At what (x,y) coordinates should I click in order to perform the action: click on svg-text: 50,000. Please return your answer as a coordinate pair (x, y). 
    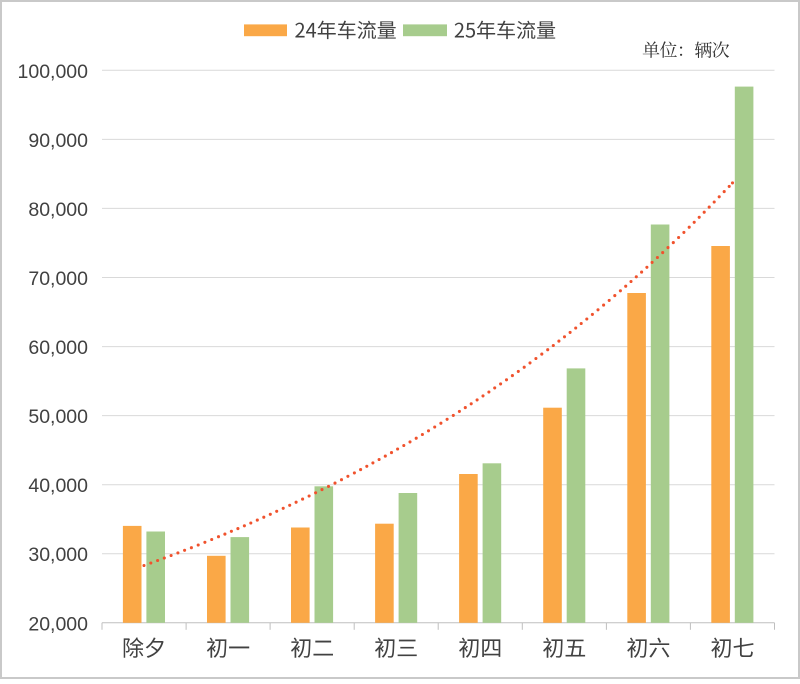
    Looking at the image, I should click on (58, 417).